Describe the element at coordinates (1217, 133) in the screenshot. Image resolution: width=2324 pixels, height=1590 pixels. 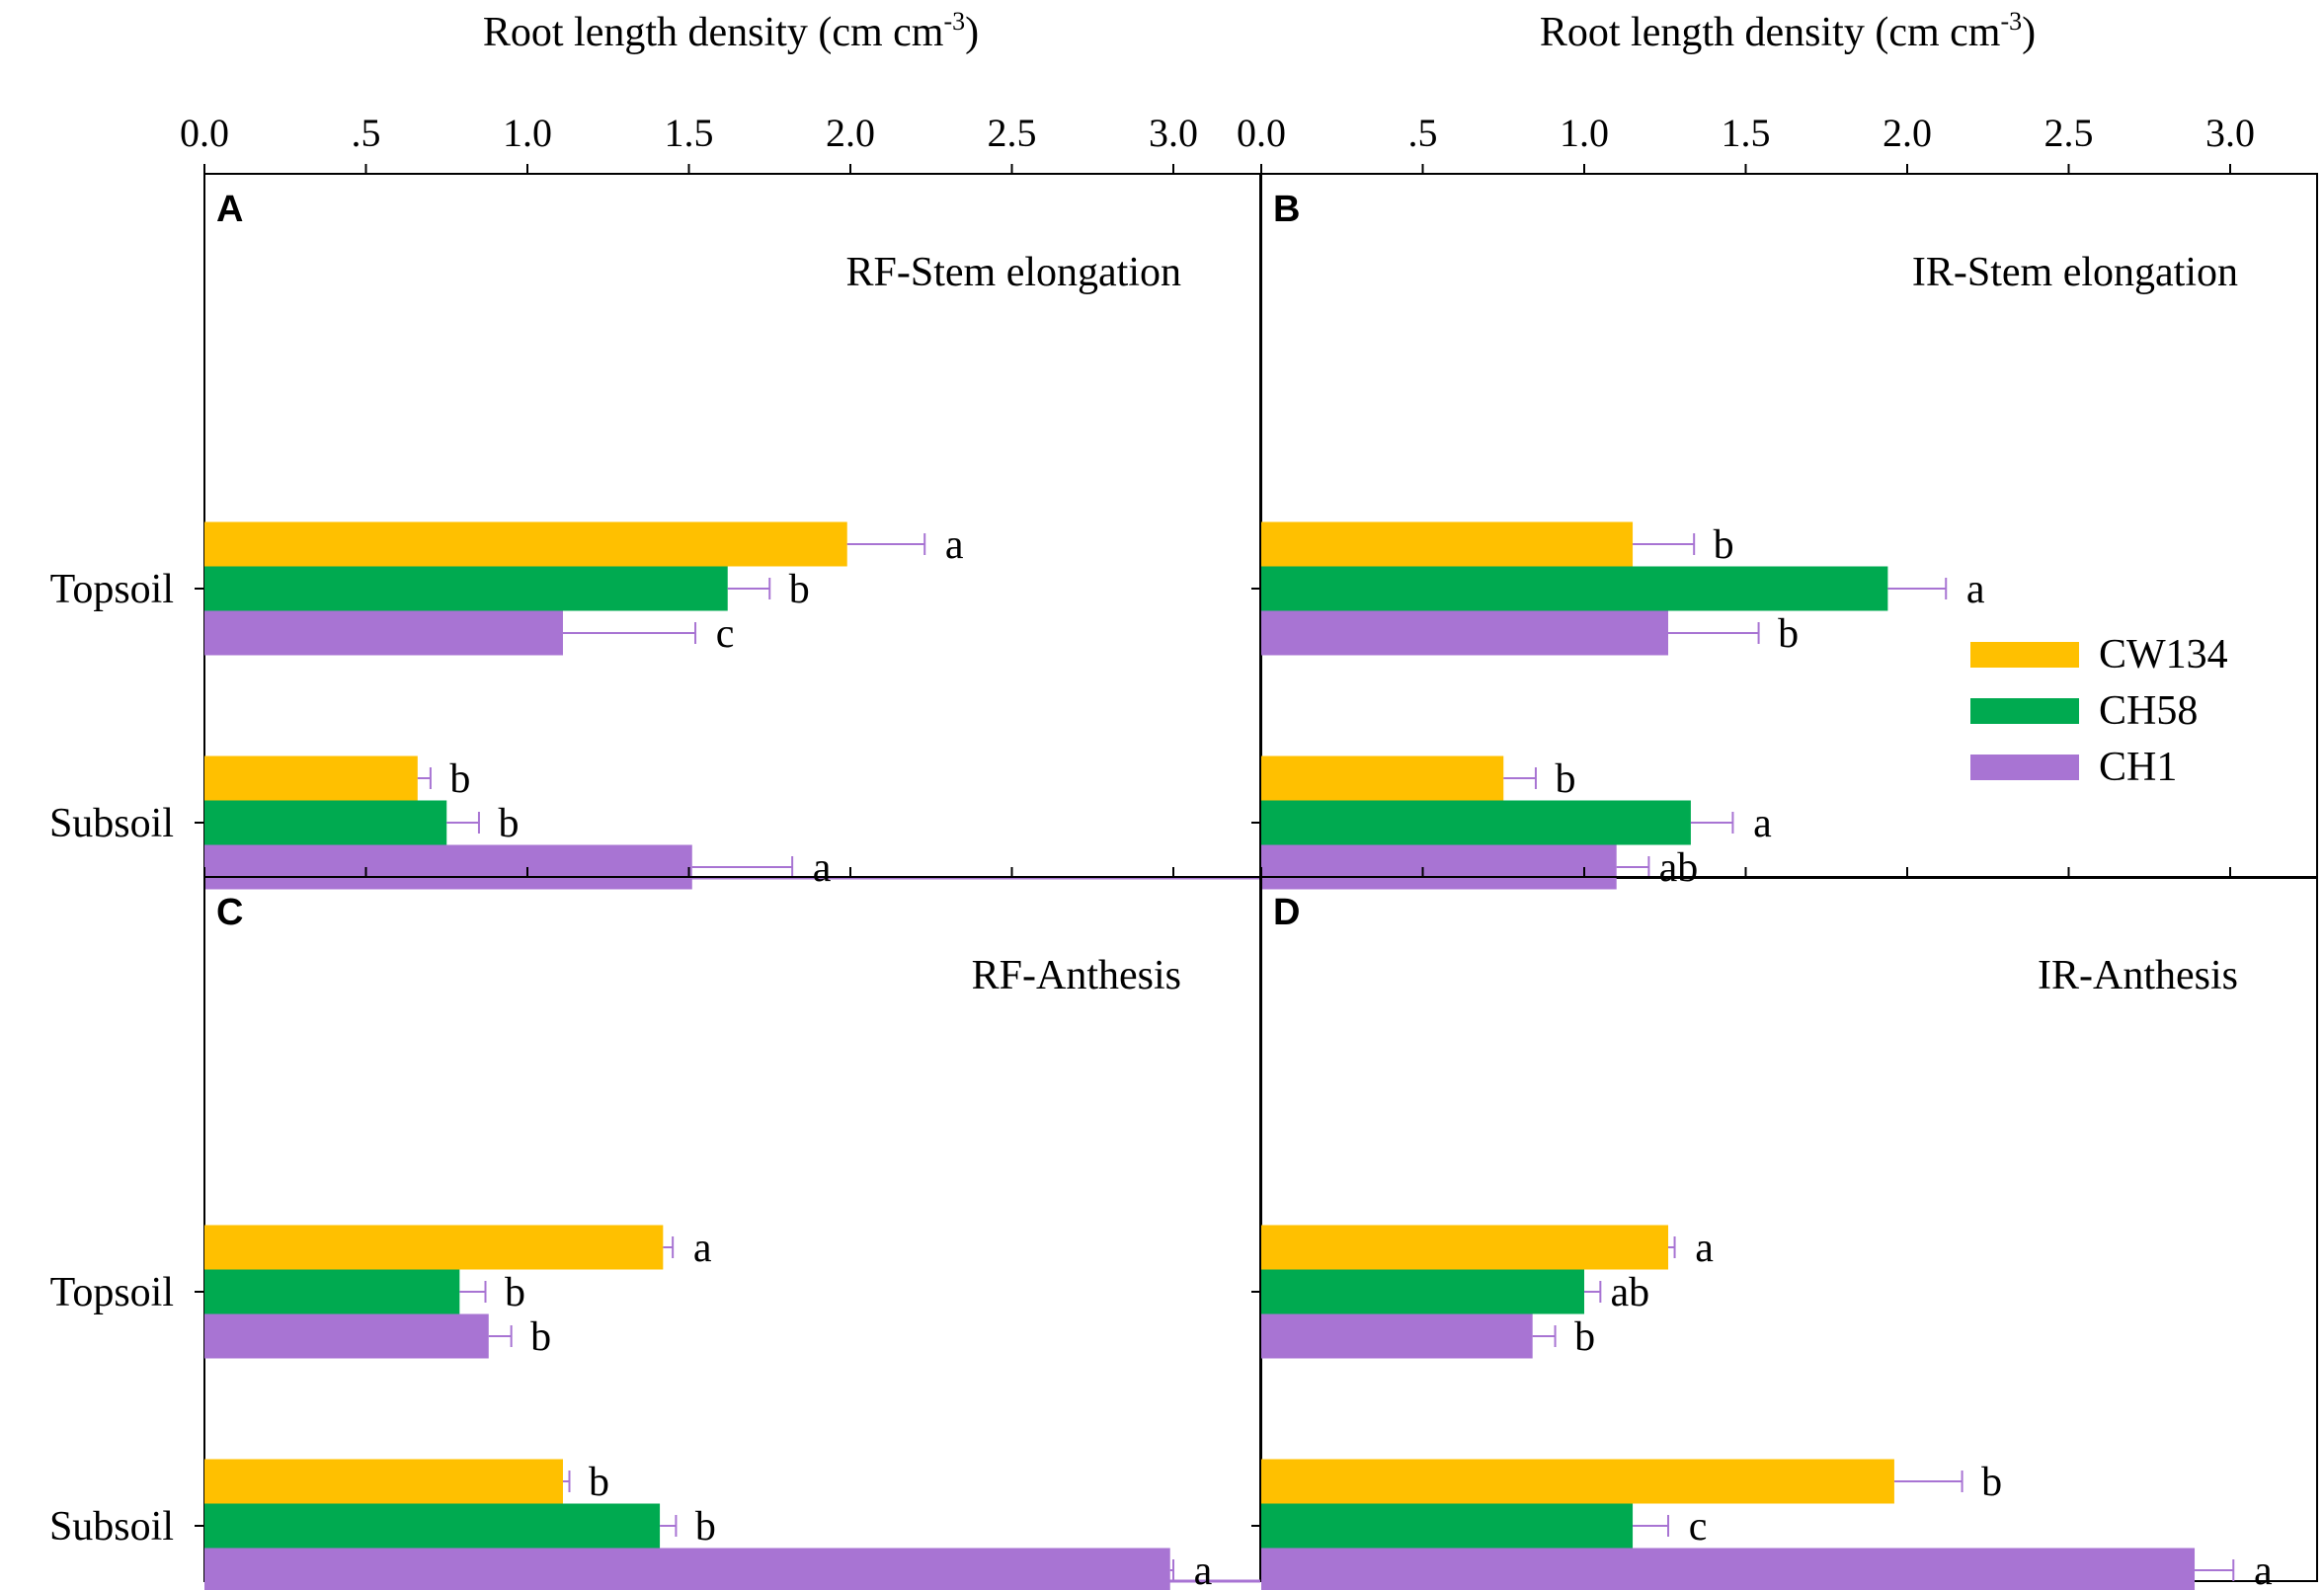
I see `x-tick-labels: 0.0 .5 1.0 1.5 2.0 2.5 3.0 0.0 .5 1.0 1.5 2.0 2.5 3.0` at that location.